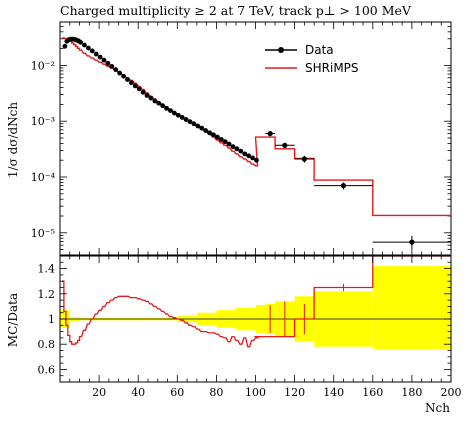 The width and height of the screenshot is (467, 421). What do you see at coordinates (13, 320) in the screenshot?
I see `ratio-y-axis-label: MC/Data` at bounding box center [13, 320].